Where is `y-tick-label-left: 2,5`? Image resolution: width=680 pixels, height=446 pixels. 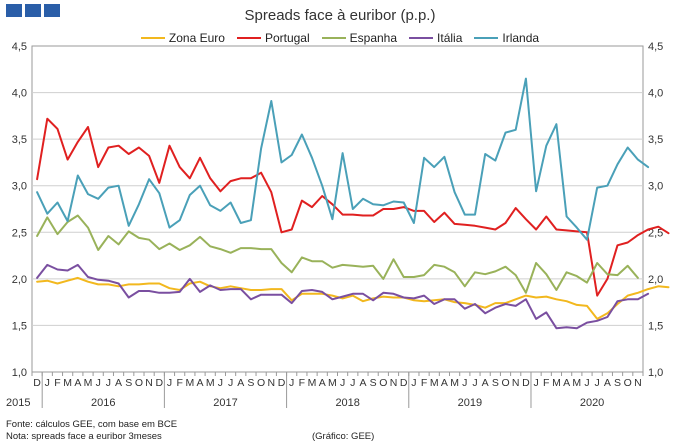
y-tick-label-left: 2,5 is located at coordinates (19, 233).